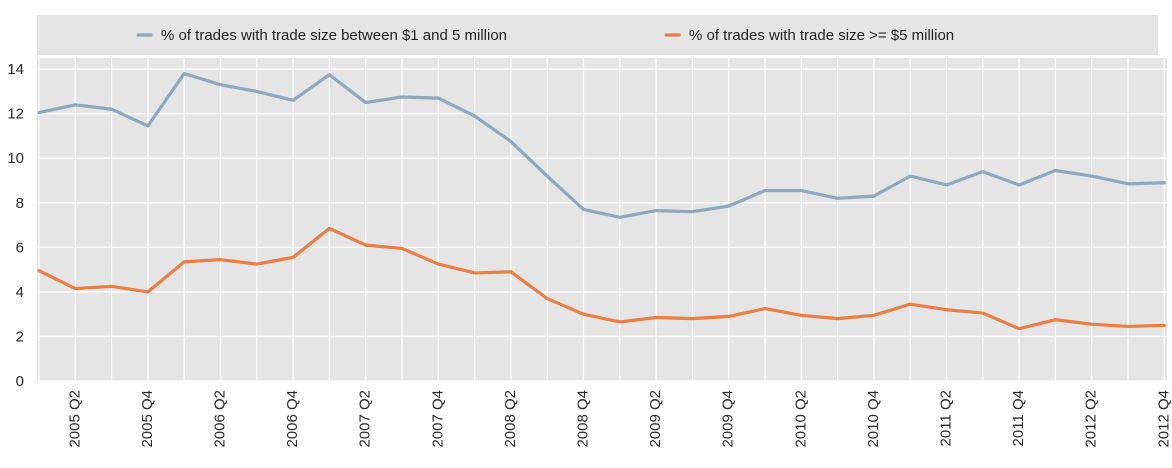  What do you see at coordinates (74, 419) in the screenshot?
I see `x-tick-label: 2005 Q2` at bounding box center [74, 419].